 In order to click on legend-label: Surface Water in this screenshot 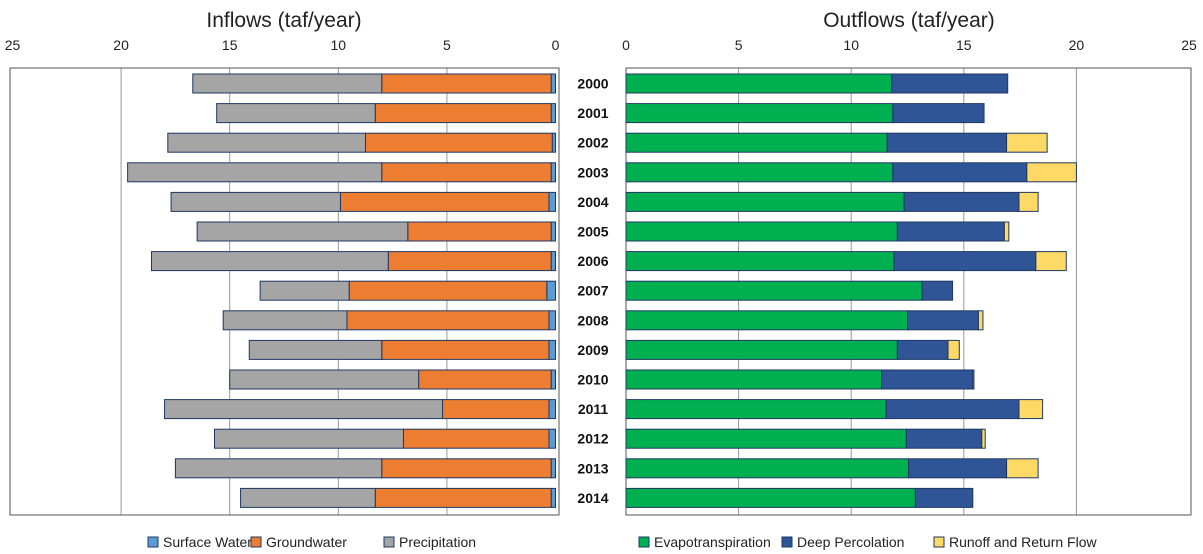, I will do `click(207, 542)`.